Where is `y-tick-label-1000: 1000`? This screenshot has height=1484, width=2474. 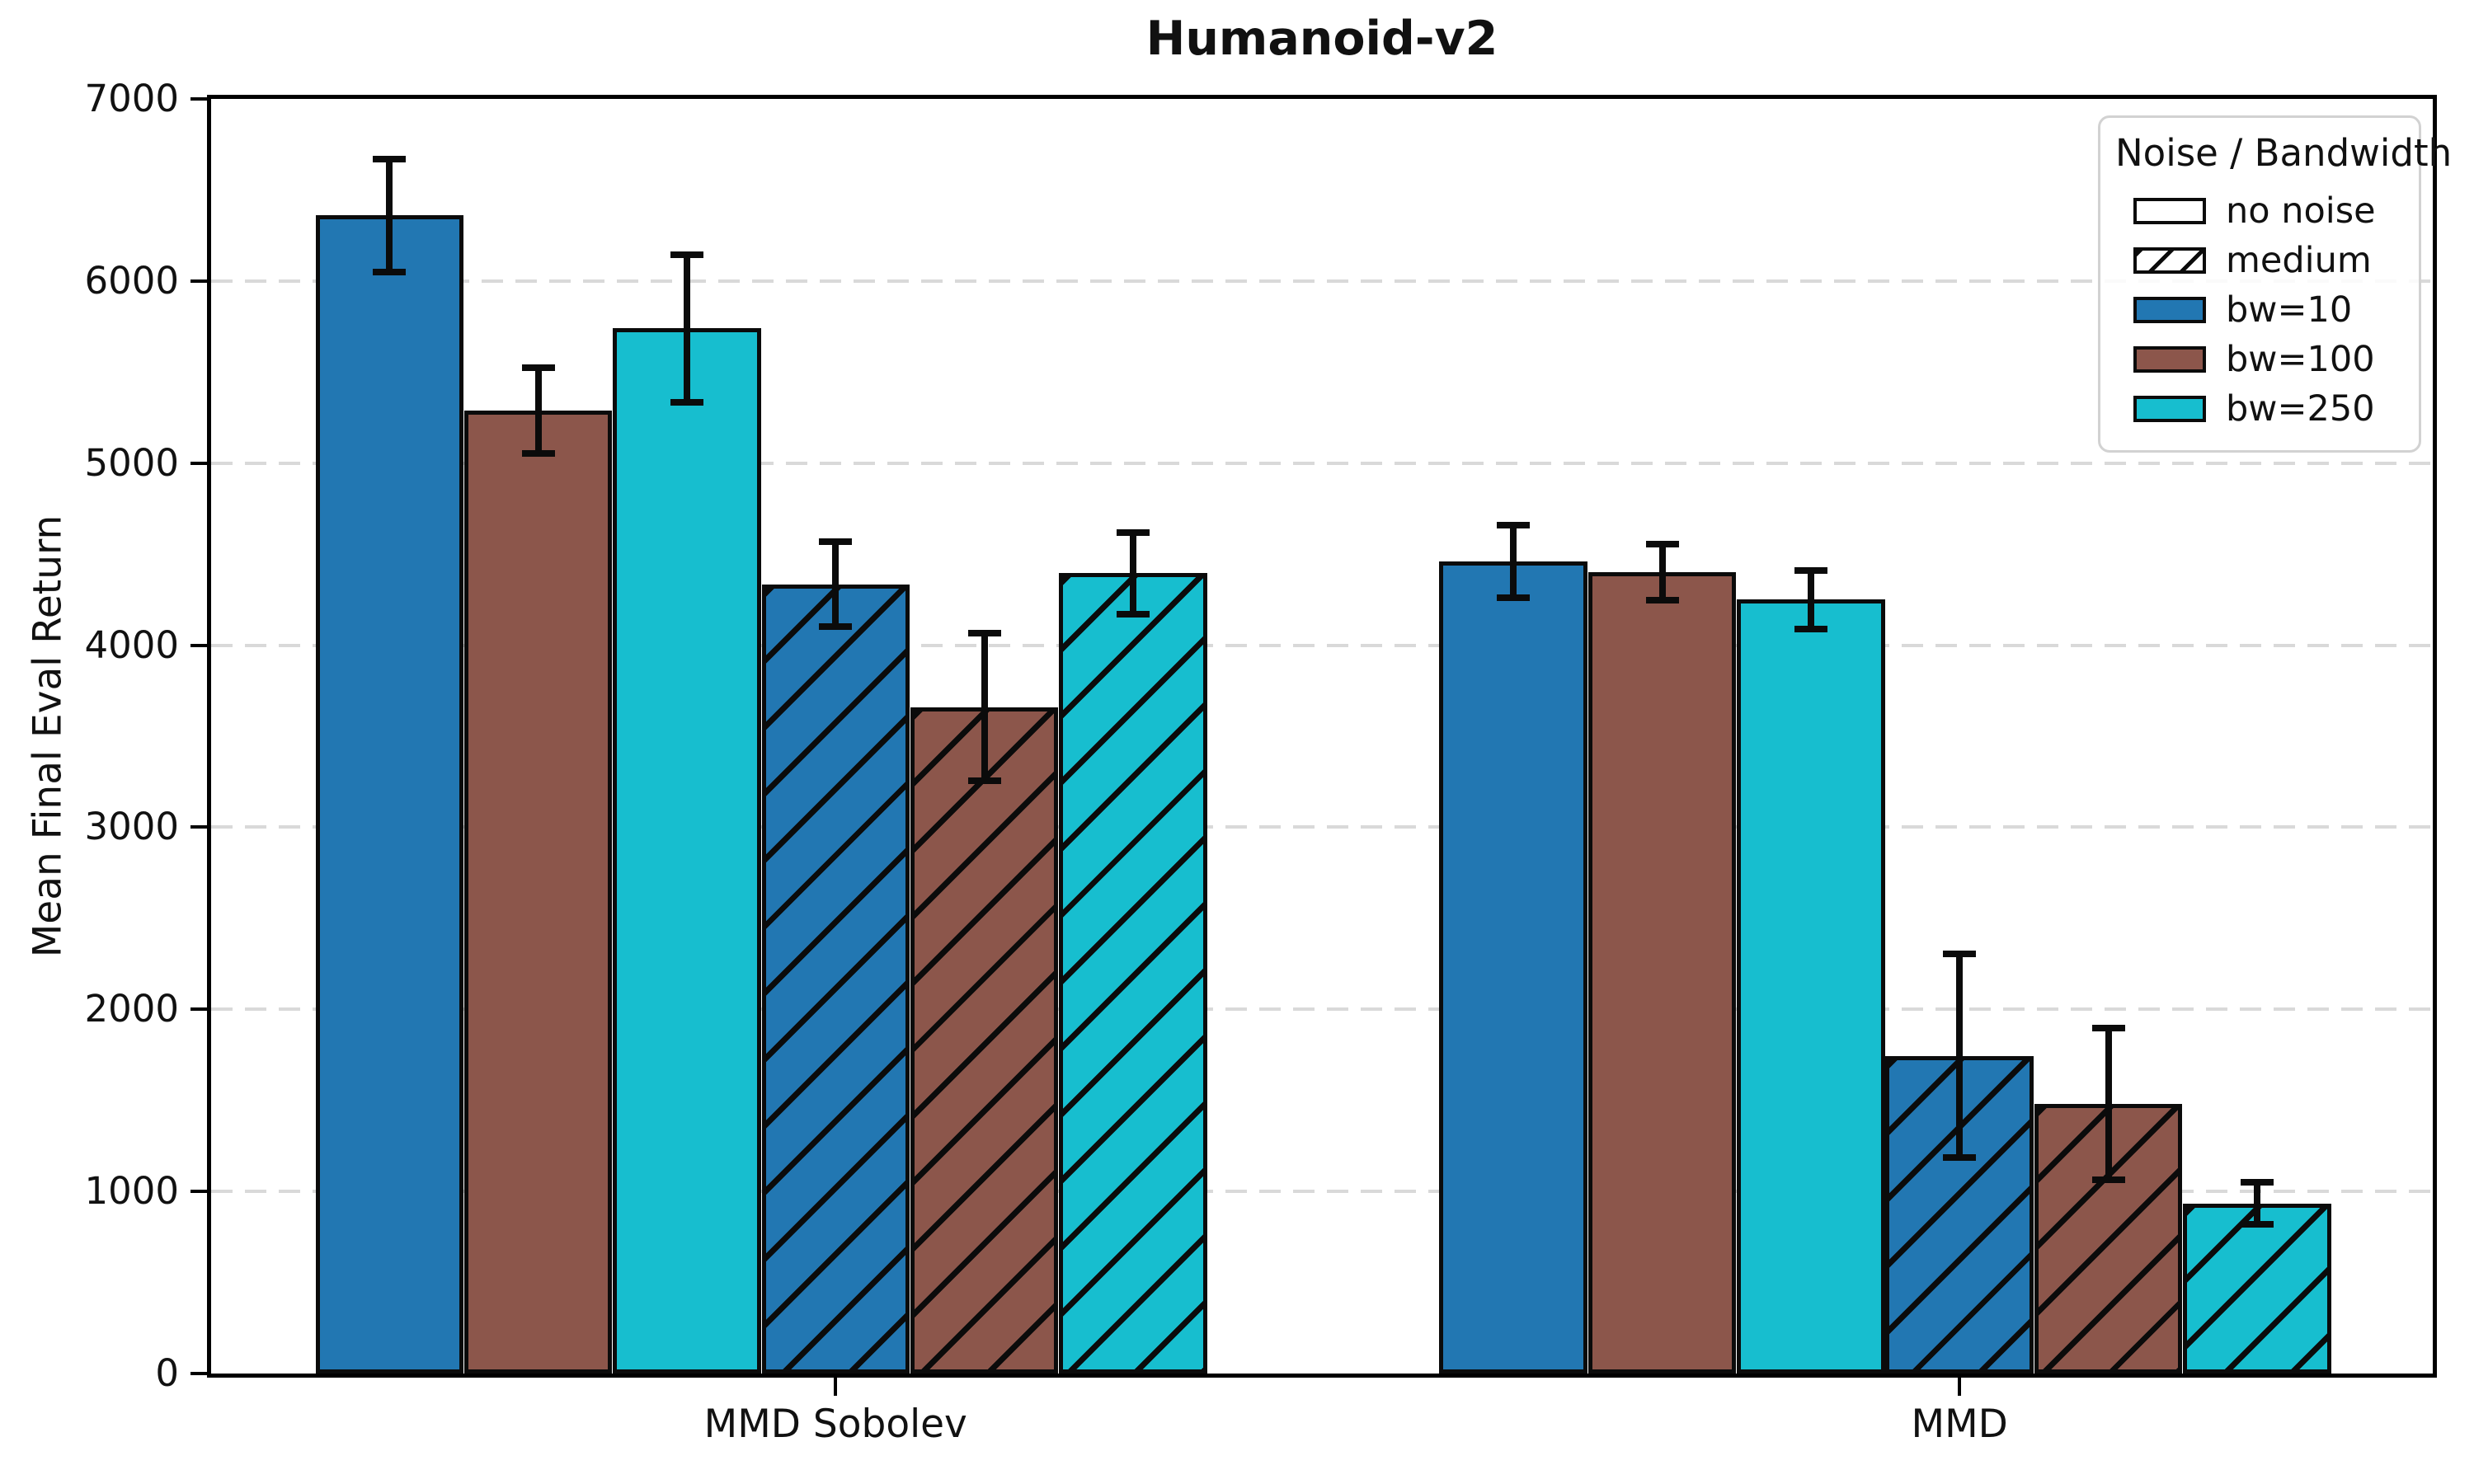 y-tick-label-1000: 1000 is located at coordinates (131, 1191).